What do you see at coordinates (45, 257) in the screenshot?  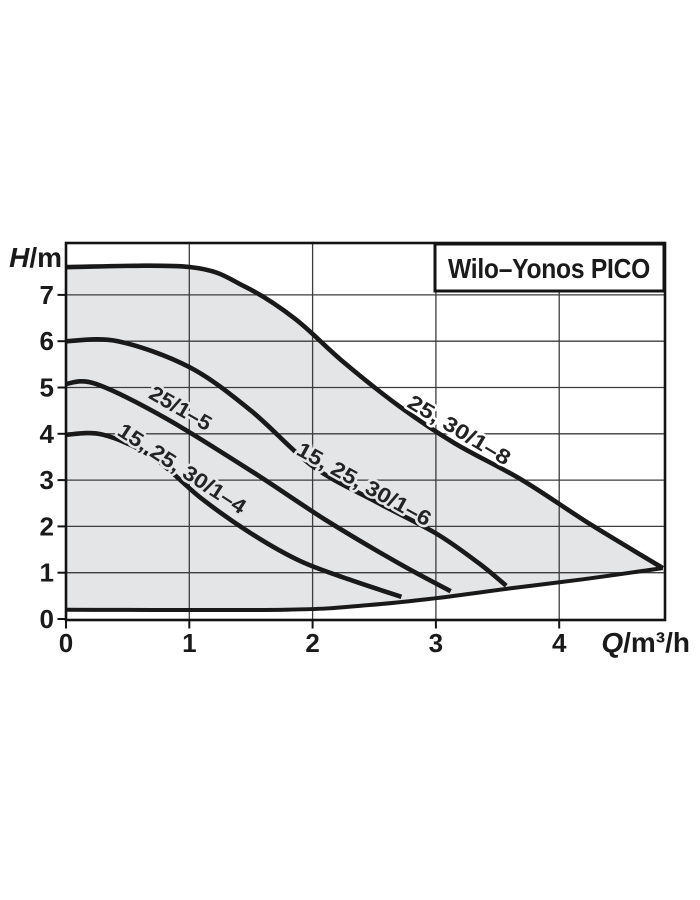 I see `y-axis-title-unit: /m` at bounding box center [45, 257].